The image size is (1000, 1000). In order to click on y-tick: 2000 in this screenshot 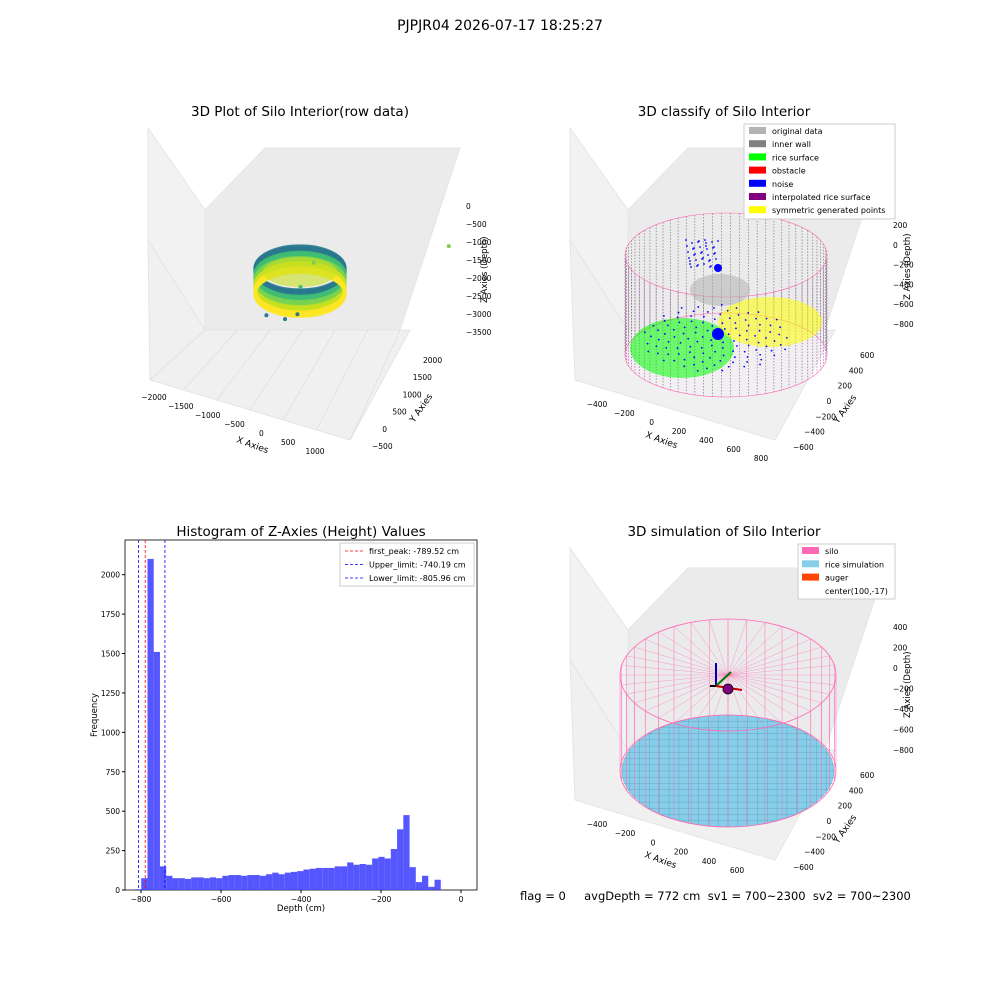, I will do `click(110, 575)`.